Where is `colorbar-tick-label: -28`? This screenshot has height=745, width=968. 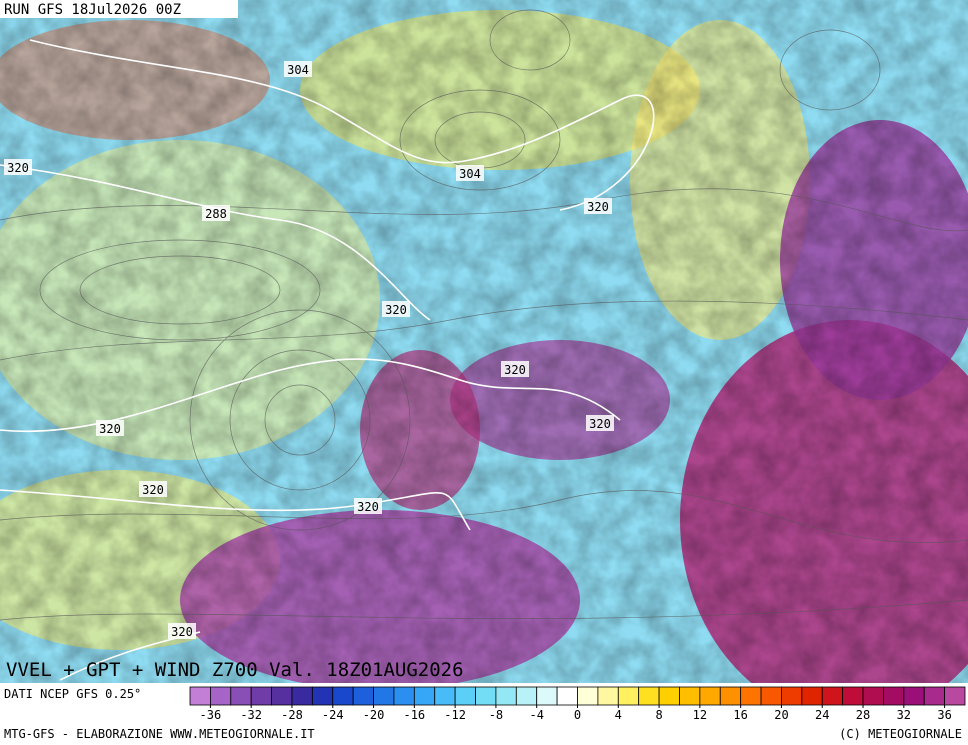
colorbar-tick-label: -28 is located at coordinates (292, 715).